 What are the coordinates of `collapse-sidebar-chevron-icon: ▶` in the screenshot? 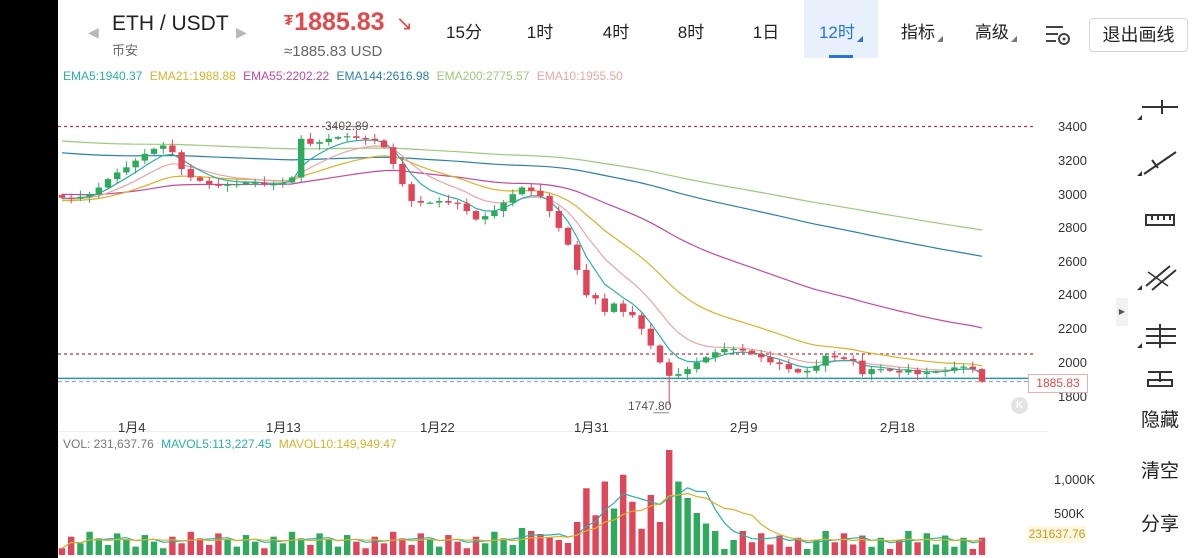 It's located at (1122, 312).